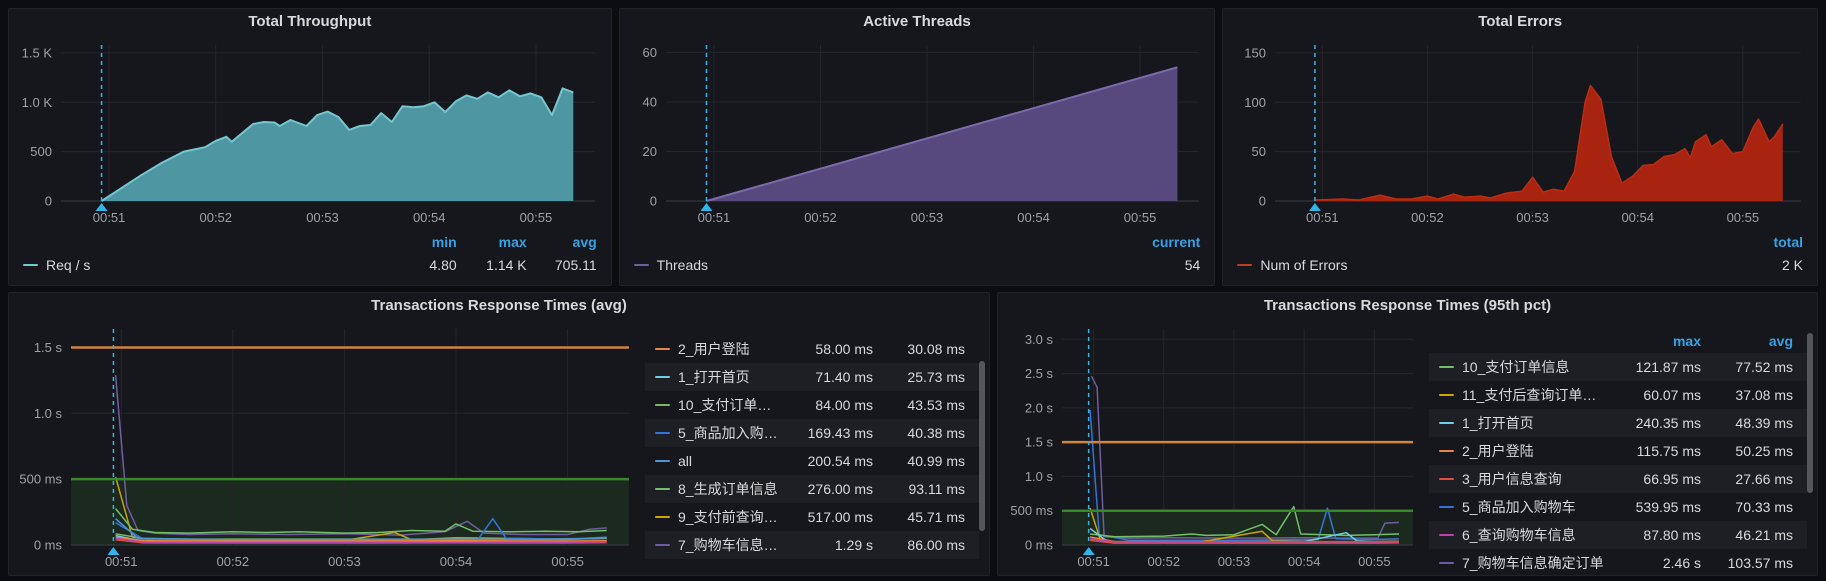 The width and height of the screenshot is (1826, 581). Describe the element at coordinates (685, 461) in the screenshot. I see `series-name: all` at that location.